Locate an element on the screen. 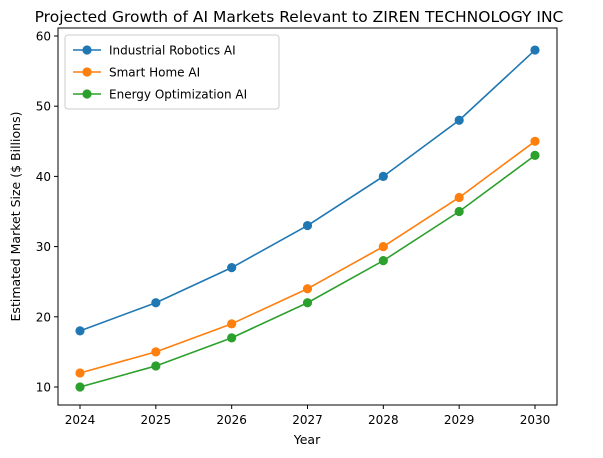  y-axis-label: Estimated Market Size ($ Billions) is located at coordinates (15, 217).